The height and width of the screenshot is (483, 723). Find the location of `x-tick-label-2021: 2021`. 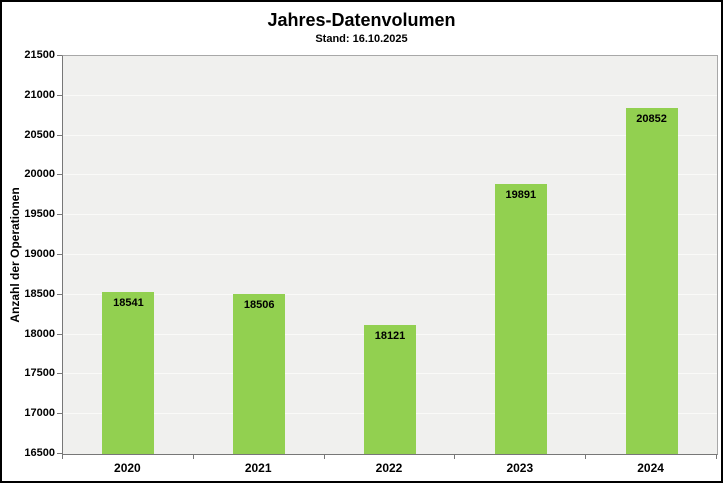

x-tick-label-2021: 2021 is located at coordinates (258, 468).